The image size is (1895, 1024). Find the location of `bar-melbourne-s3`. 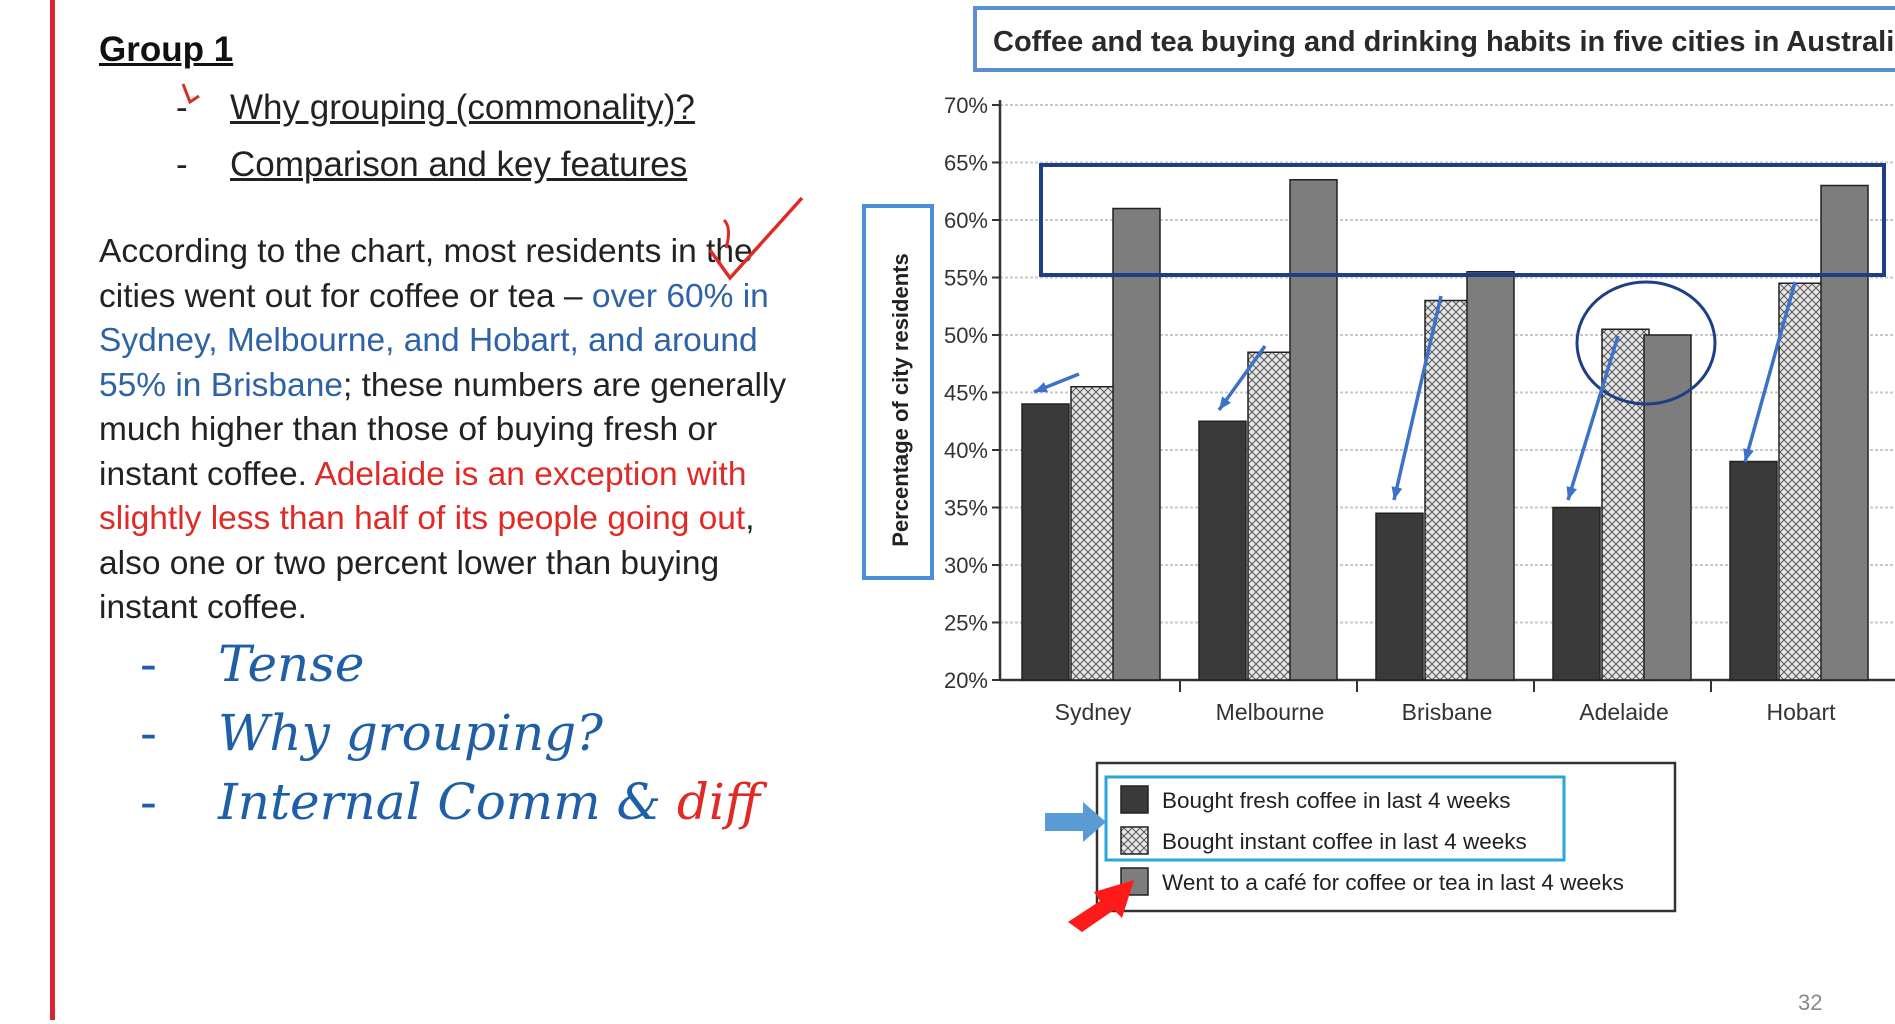

bar-melbourne-s3 is located at coordinates (1313, 430).